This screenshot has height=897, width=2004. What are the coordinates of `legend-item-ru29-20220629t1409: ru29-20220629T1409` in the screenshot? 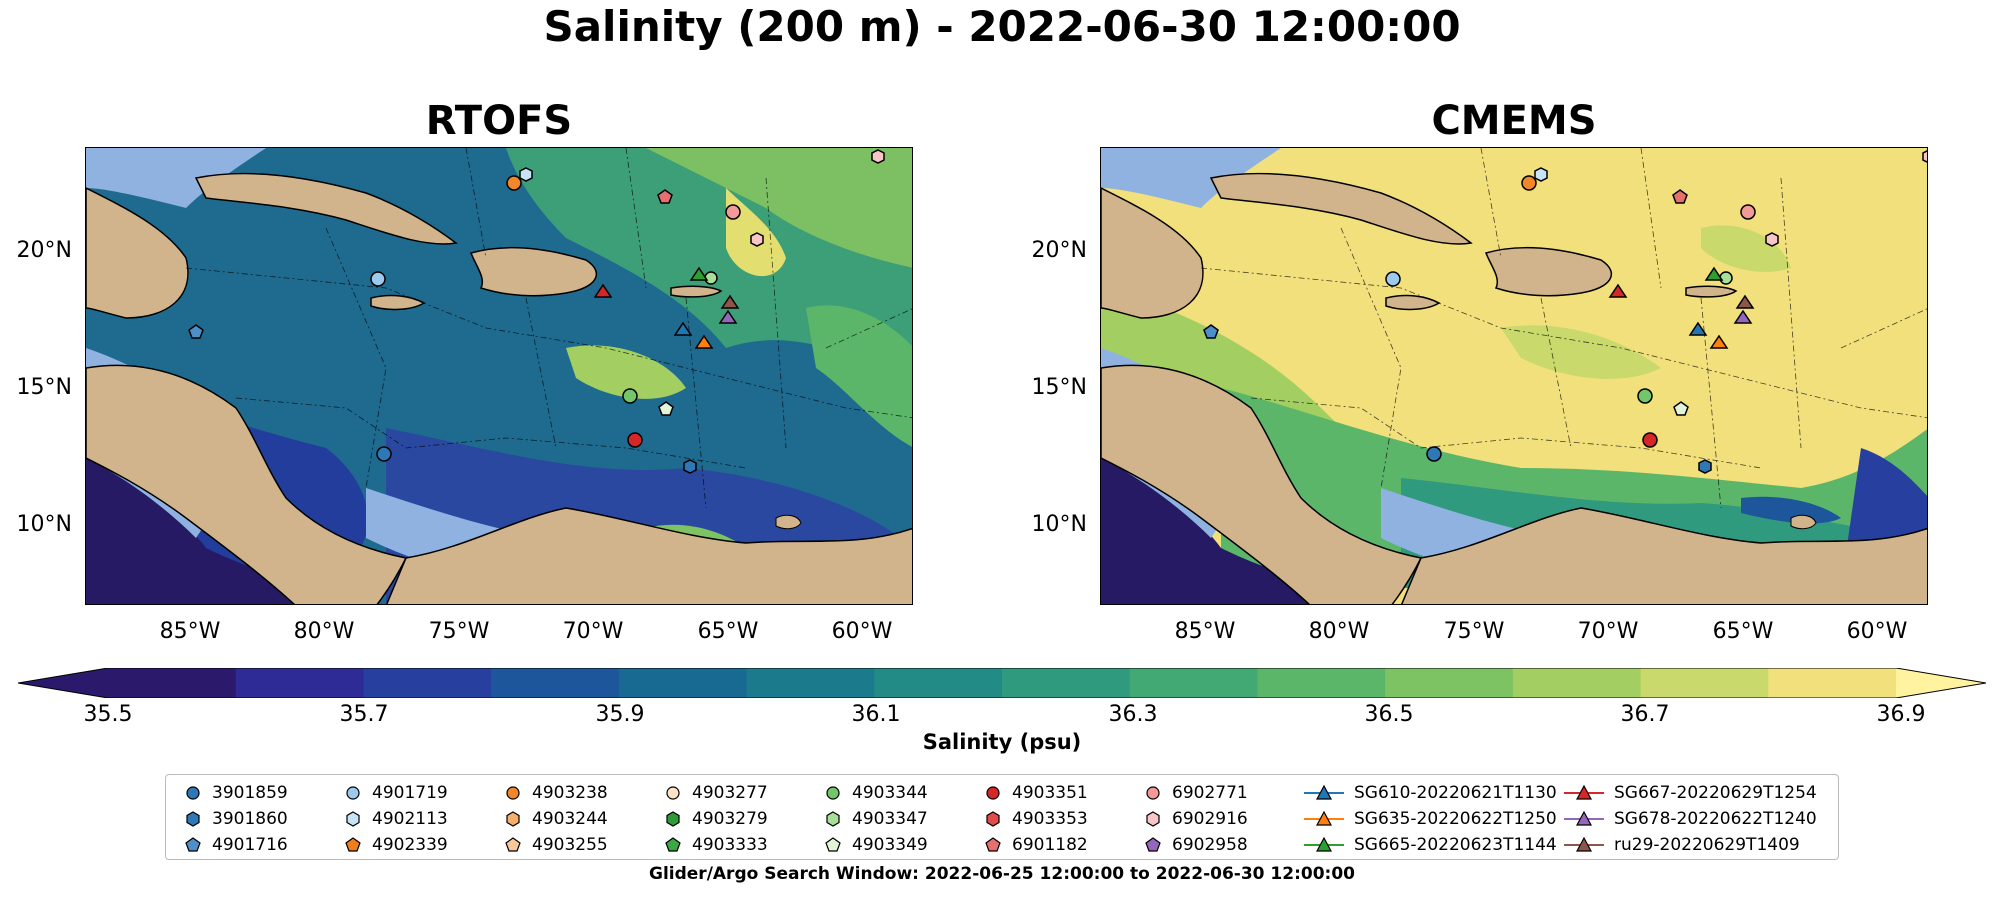 It's located at (1682, 845).